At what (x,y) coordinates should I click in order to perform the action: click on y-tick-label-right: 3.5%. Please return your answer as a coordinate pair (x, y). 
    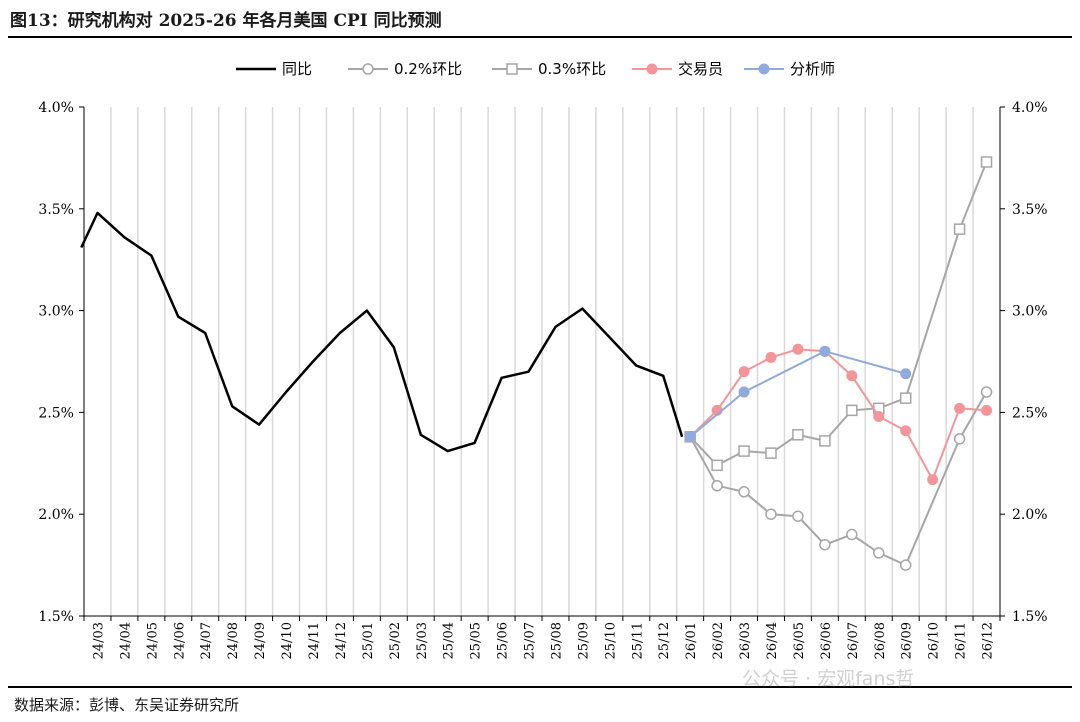
    Looking at the image, I should click on (1030, 210).